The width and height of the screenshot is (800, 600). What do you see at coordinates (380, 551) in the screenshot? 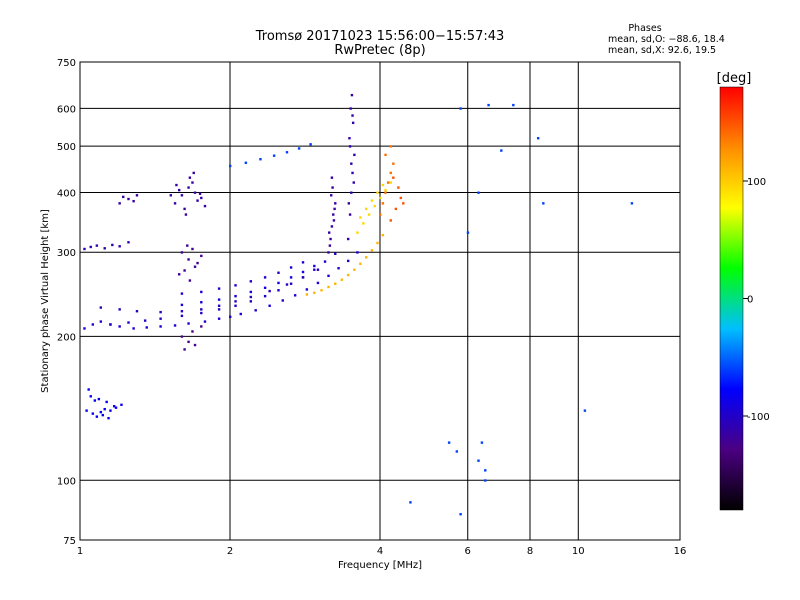
I see `x-tick-label: 4` at bounding box center [380, 551].